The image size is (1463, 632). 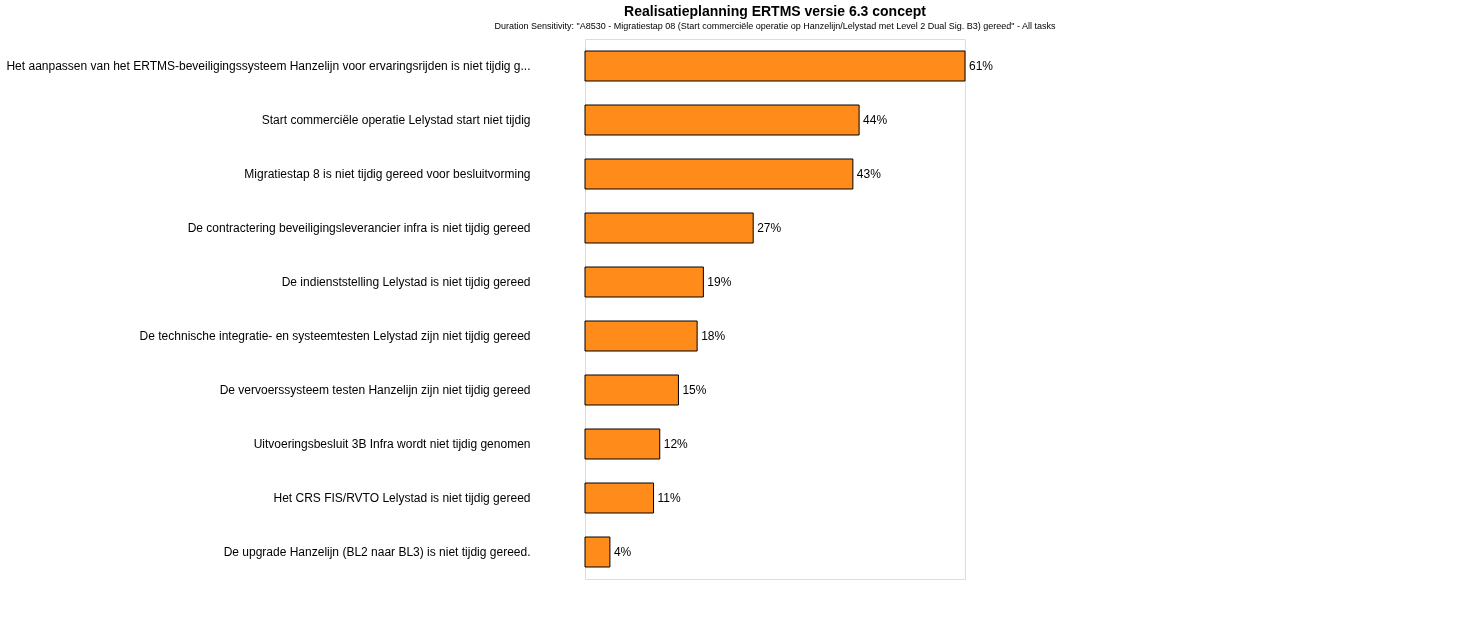 I want to click on data-label: 61%, so click(x=981, y=66).